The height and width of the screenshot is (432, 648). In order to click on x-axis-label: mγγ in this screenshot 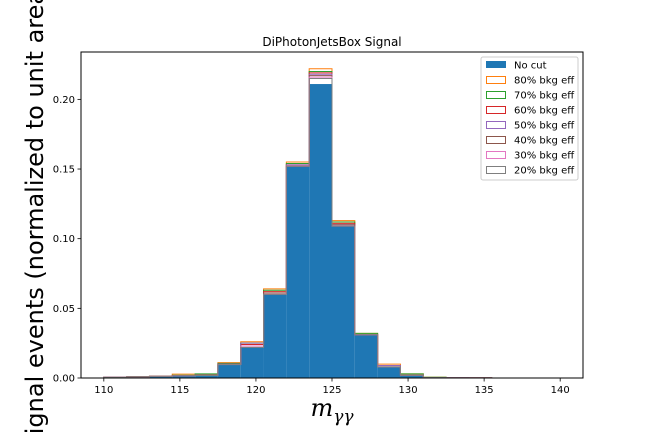, I will do `click(332, 410)`.